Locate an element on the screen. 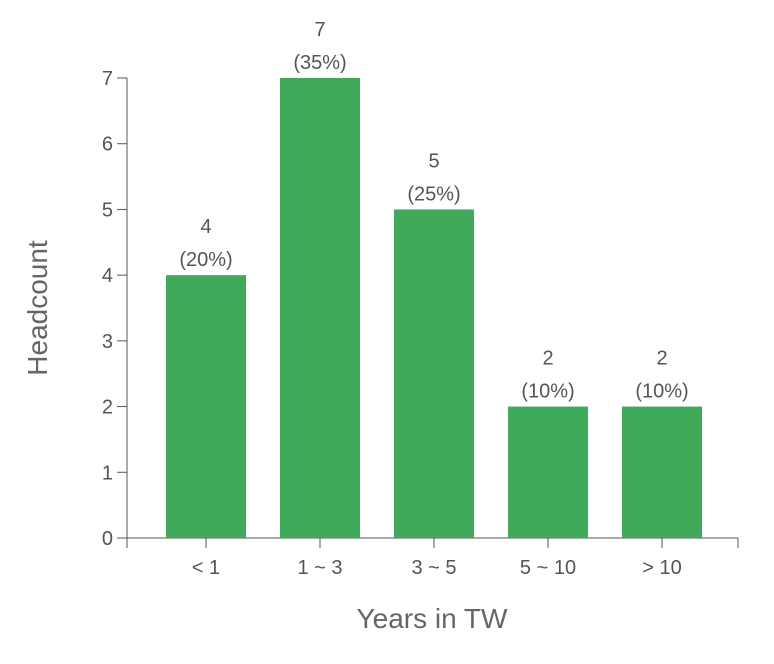 This screenshot has width=774, height=664. x-tick-label: 3 ~ 5 is located at coordinates (433, 568).